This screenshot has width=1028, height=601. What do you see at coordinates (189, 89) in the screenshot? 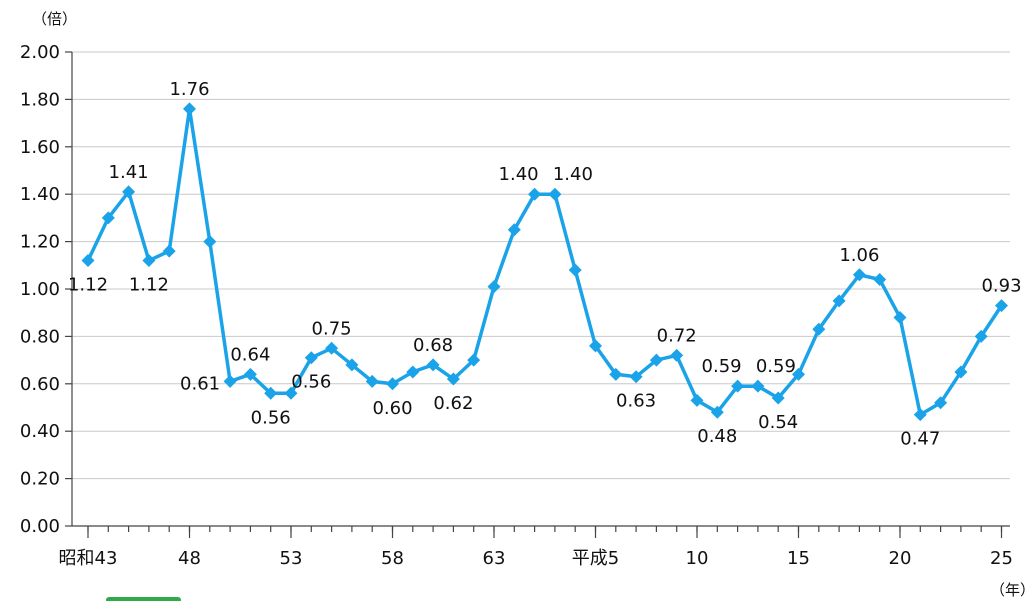
I see `data-label: 1.76` at bounding box center [189, 89].